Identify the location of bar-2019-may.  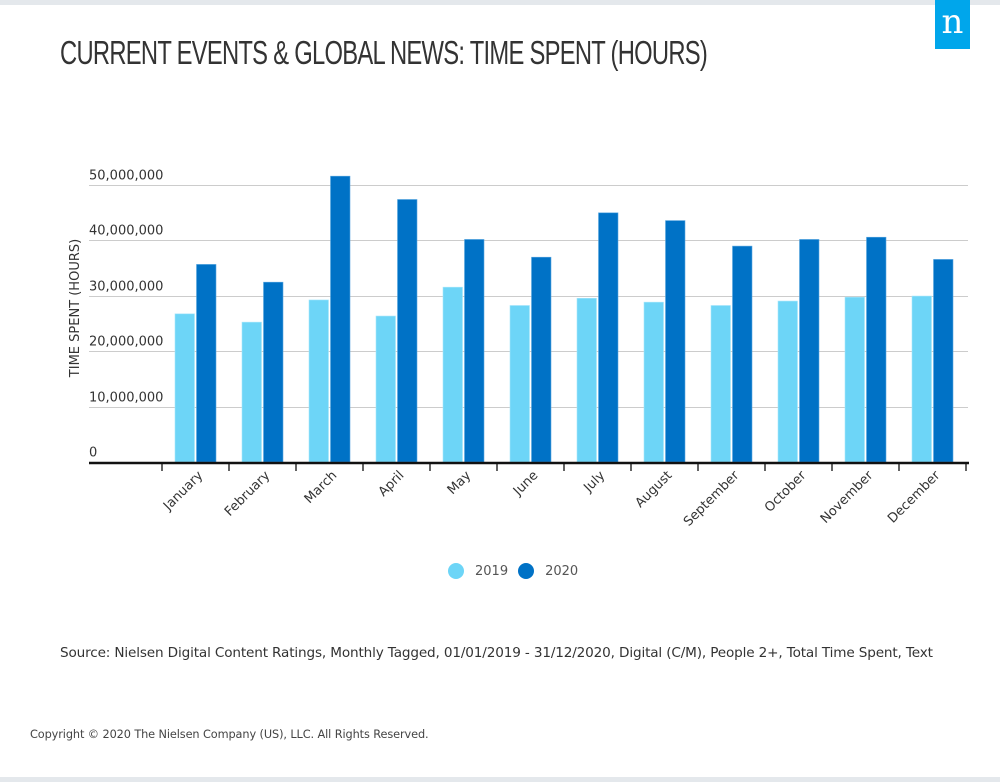
(452, 374).